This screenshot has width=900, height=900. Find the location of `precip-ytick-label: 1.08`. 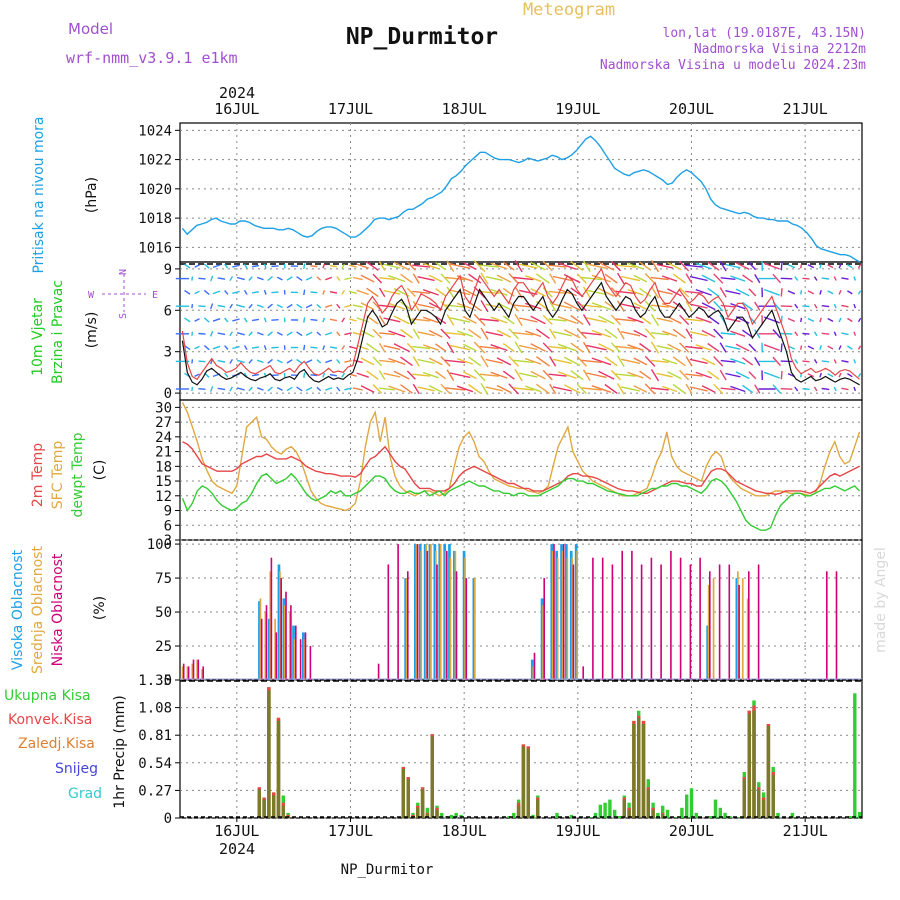

precip-ytick-label: 1.08 is located at coordinates (155, 709).